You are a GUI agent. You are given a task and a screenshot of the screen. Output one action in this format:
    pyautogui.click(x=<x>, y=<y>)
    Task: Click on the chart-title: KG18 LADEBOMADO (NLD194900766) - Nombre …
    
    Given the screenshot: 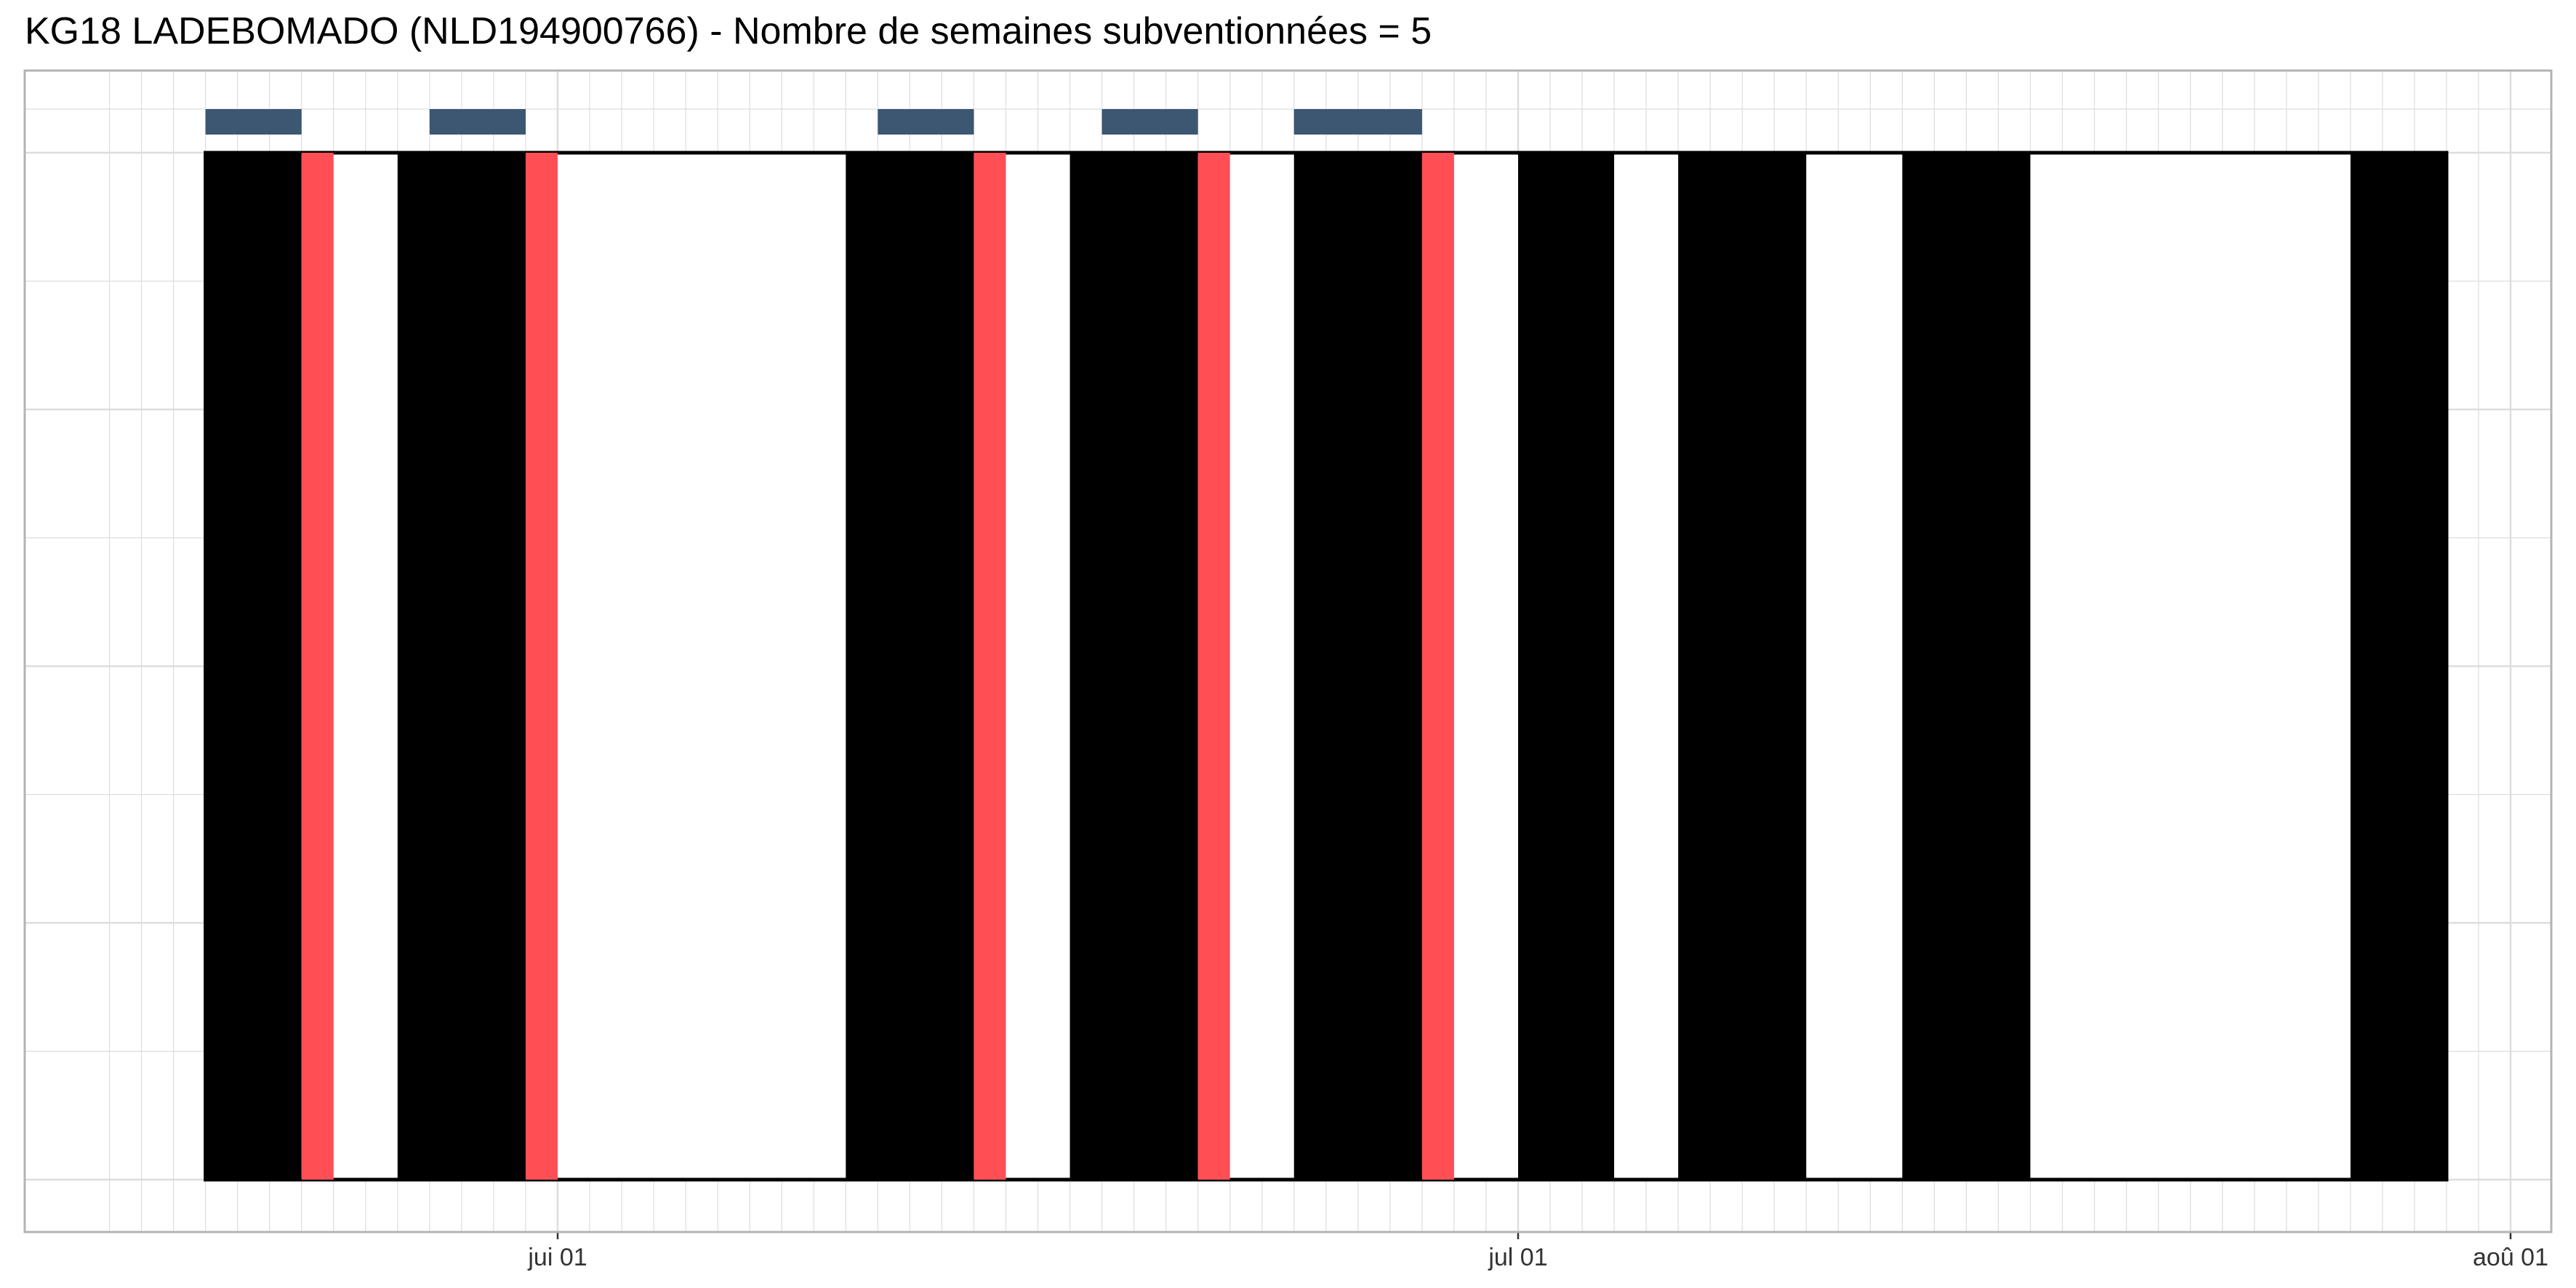 What is the action you would take?
    pyautogui.click(x=728, y=31)
    